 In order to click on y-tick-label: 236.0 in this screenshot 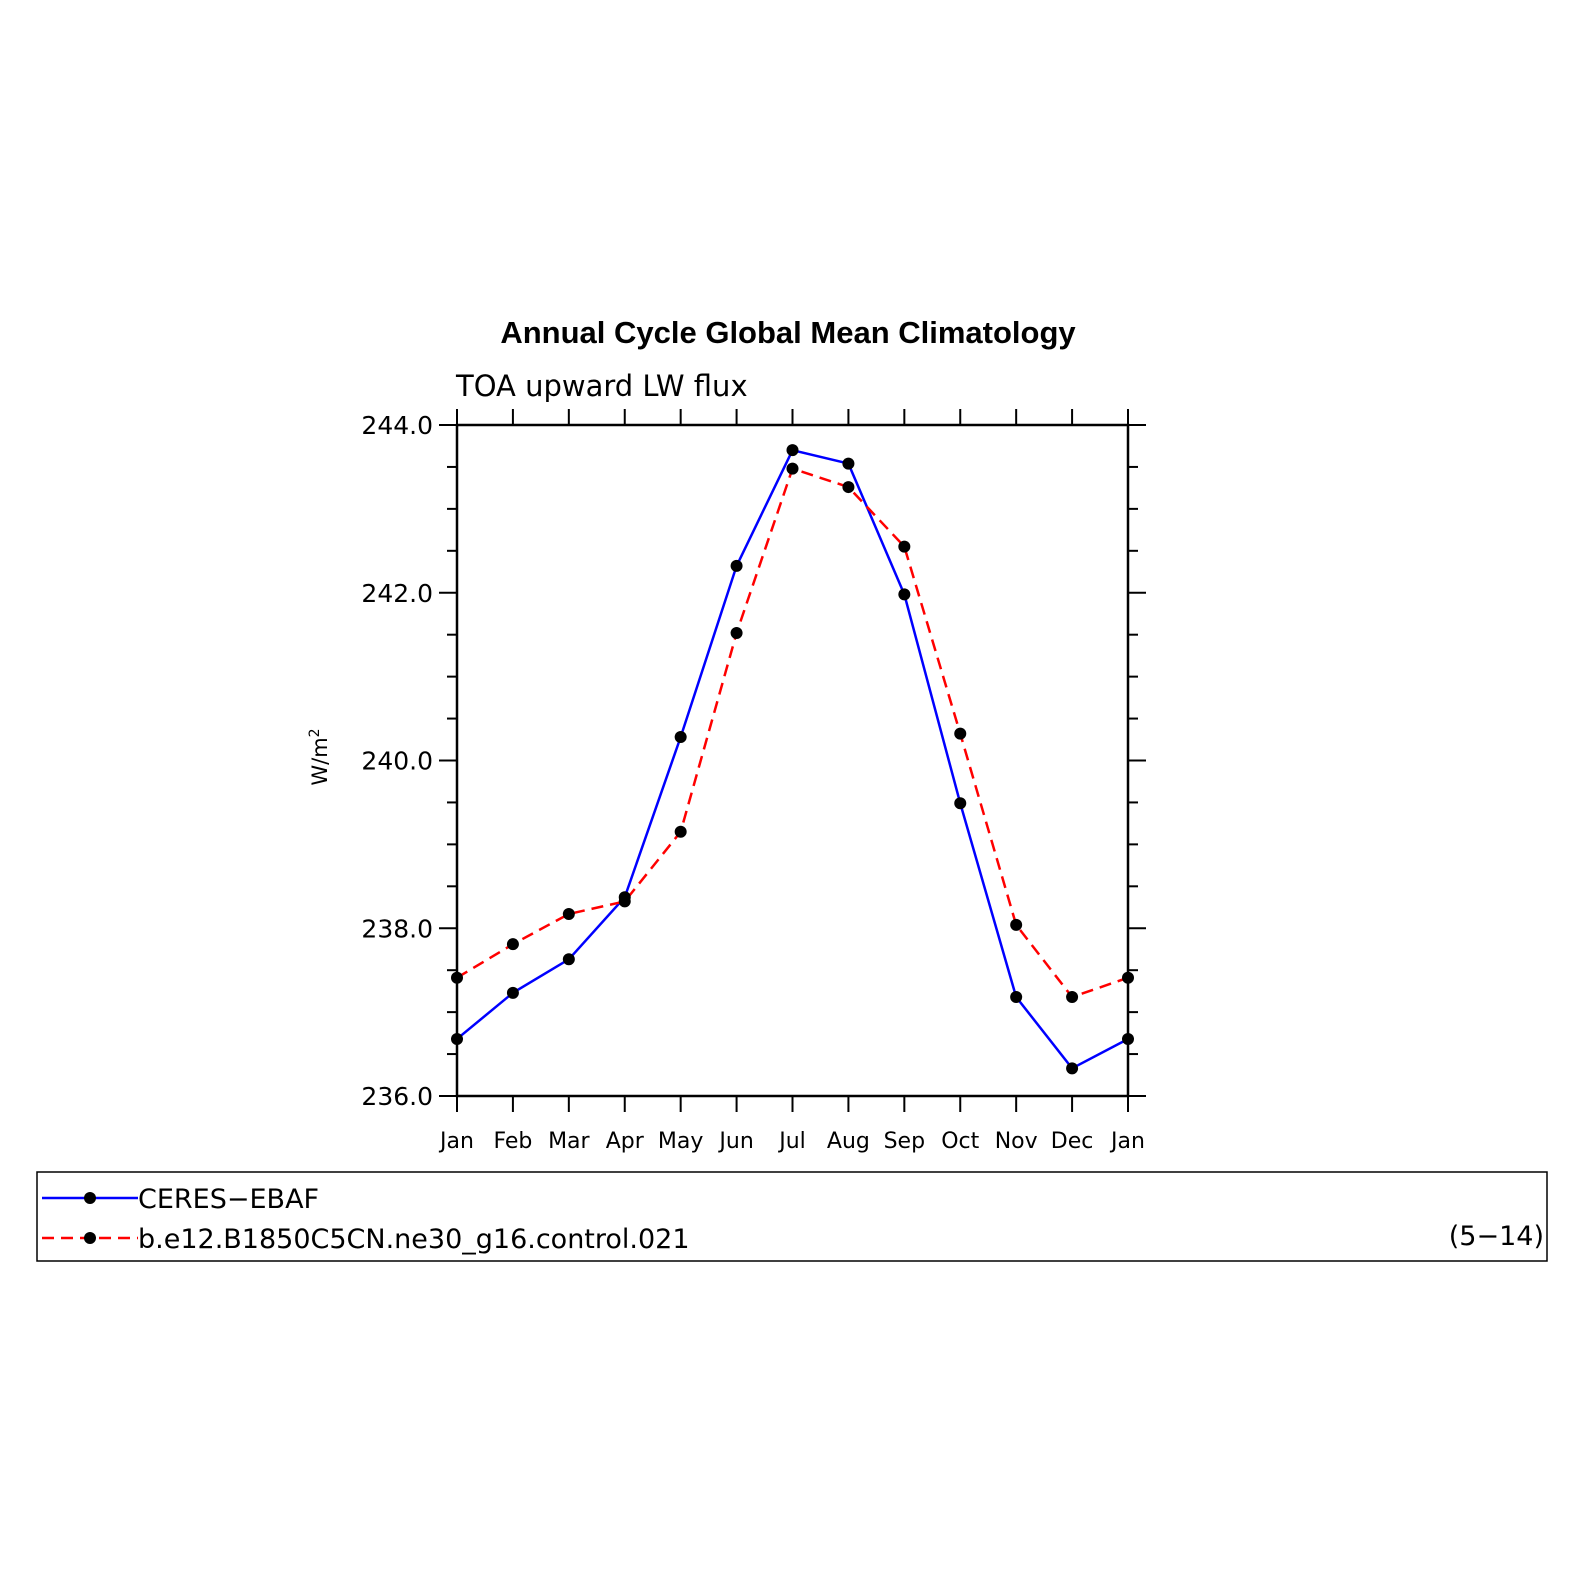, I will do `click(397, 1096)`.